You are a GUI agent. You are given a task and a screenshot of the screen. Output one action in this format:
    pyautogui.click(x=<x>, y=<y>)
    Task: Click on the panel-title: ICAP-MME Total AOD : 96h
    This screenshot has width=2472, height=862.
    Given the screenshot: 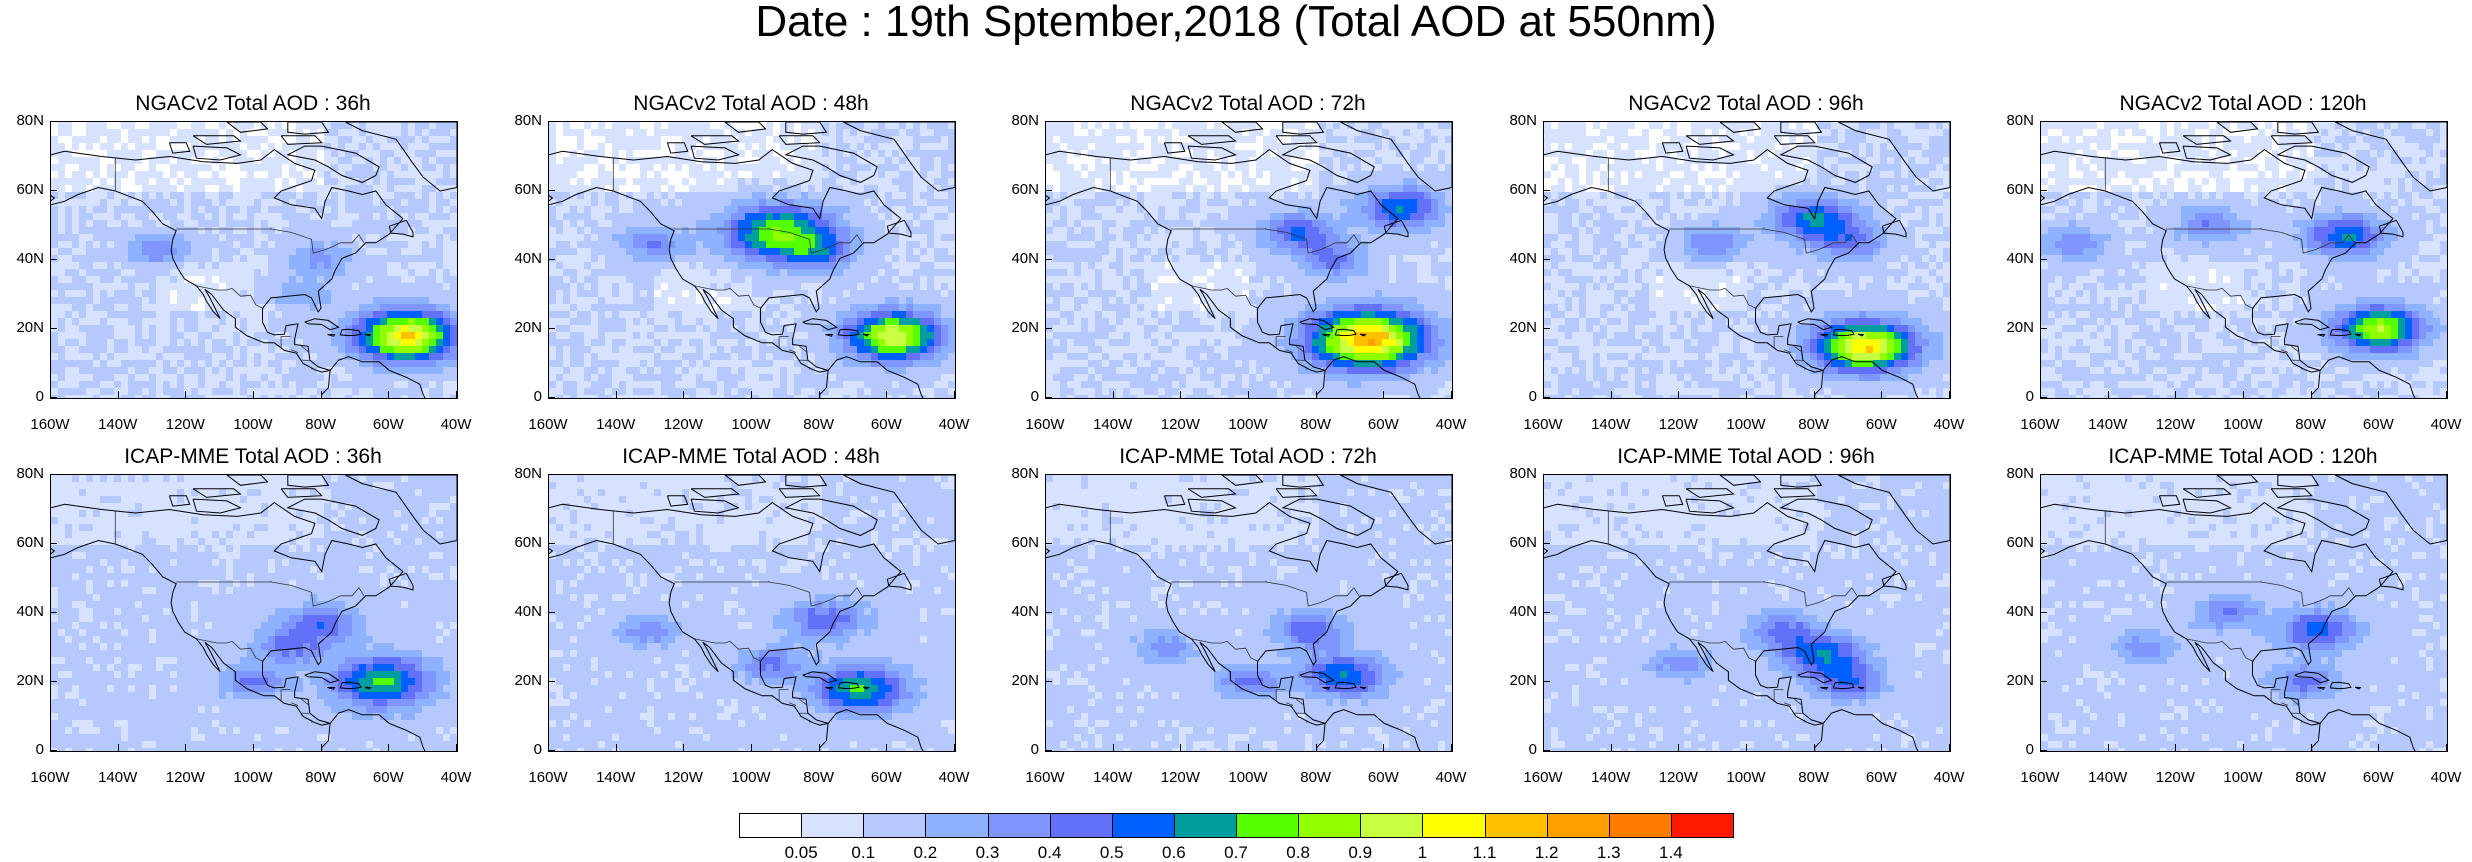 What is the action you would take?
    pyautogui.click(x=1746, y=457)
    